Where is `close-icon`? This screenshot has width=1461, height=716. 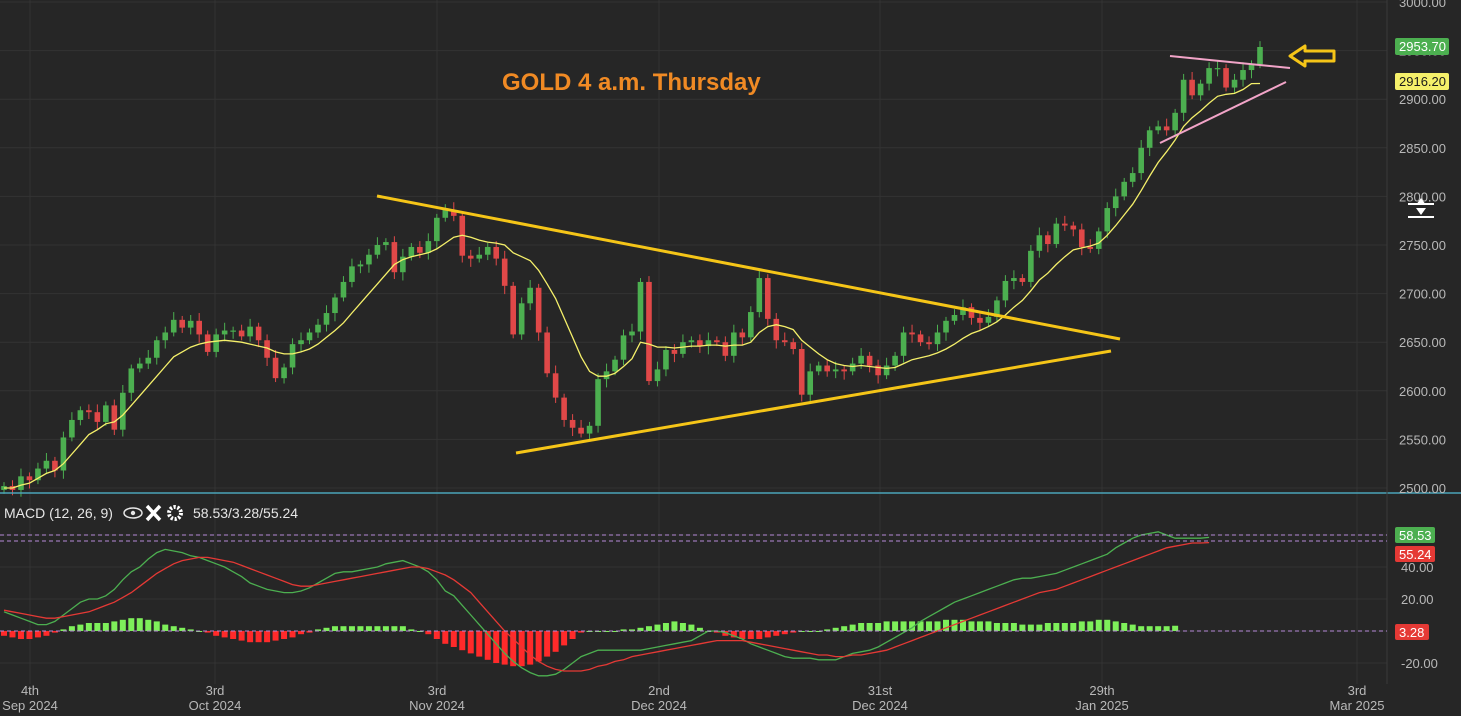
close-icon is located at coordinates (153, 513).